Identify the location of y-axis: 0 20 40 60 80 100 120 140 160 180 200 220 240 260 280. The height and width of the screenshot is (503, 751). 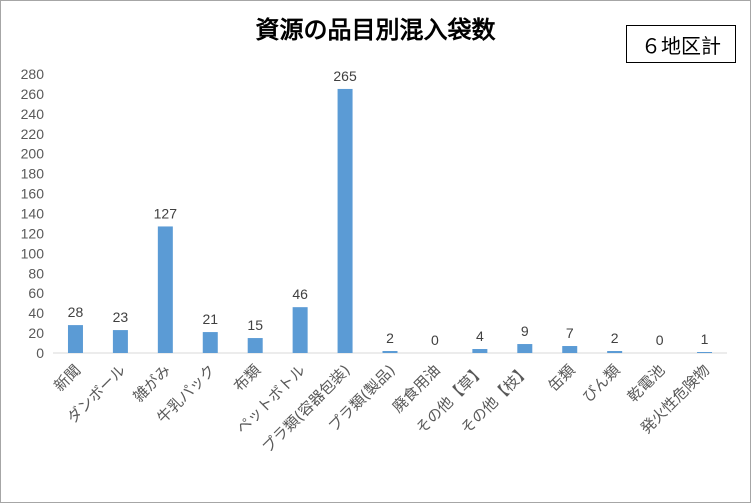
(33, 213).